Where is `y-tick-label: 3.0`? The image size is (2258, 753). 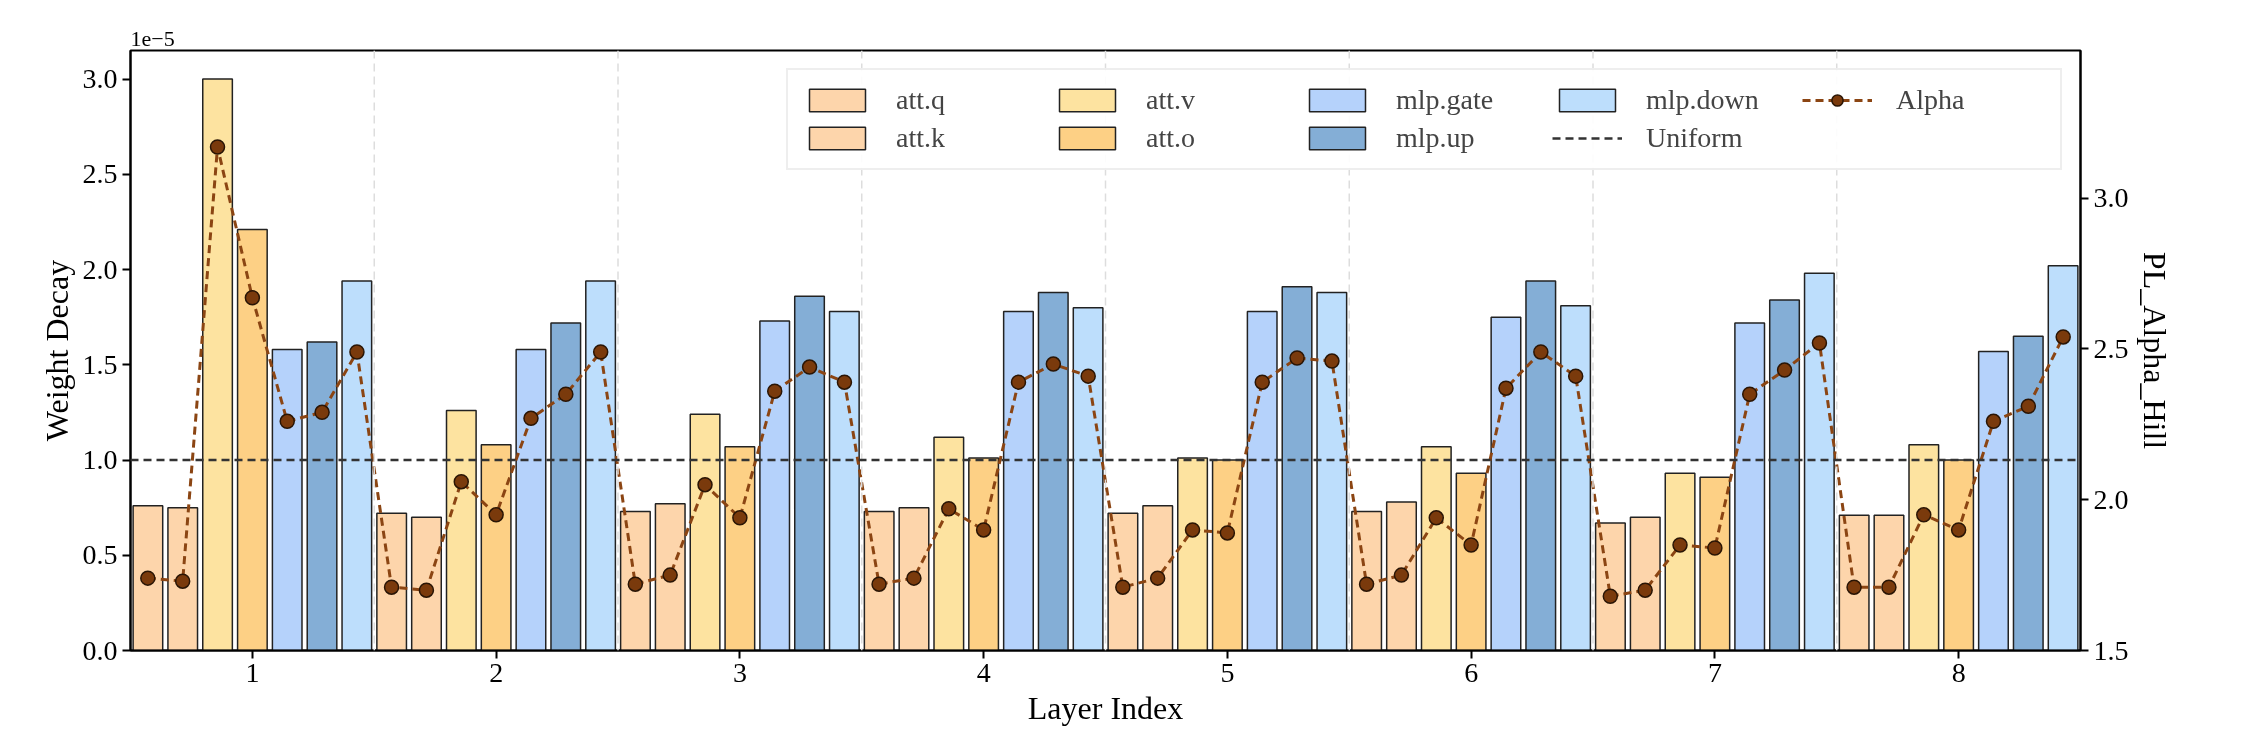
y-tick-label: 3.0 is located at coordinates (100, 79).